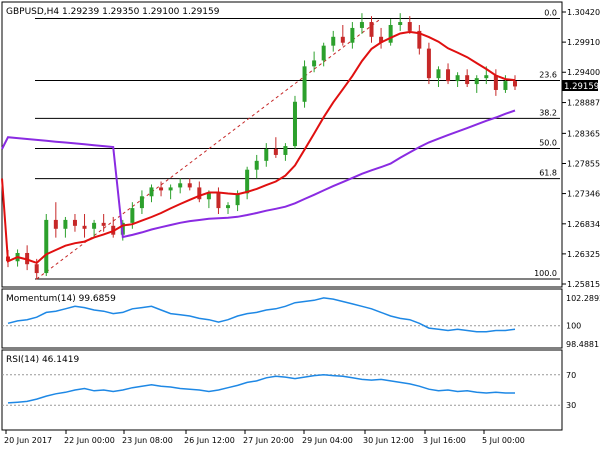 Image resolution: width=600 pixels, height=450 pixels. What do you see at coordinates (444, 440) in the screenshot?
I see `time-tick-label: 3 Jul 16:00` at bounding box center [444, 440].